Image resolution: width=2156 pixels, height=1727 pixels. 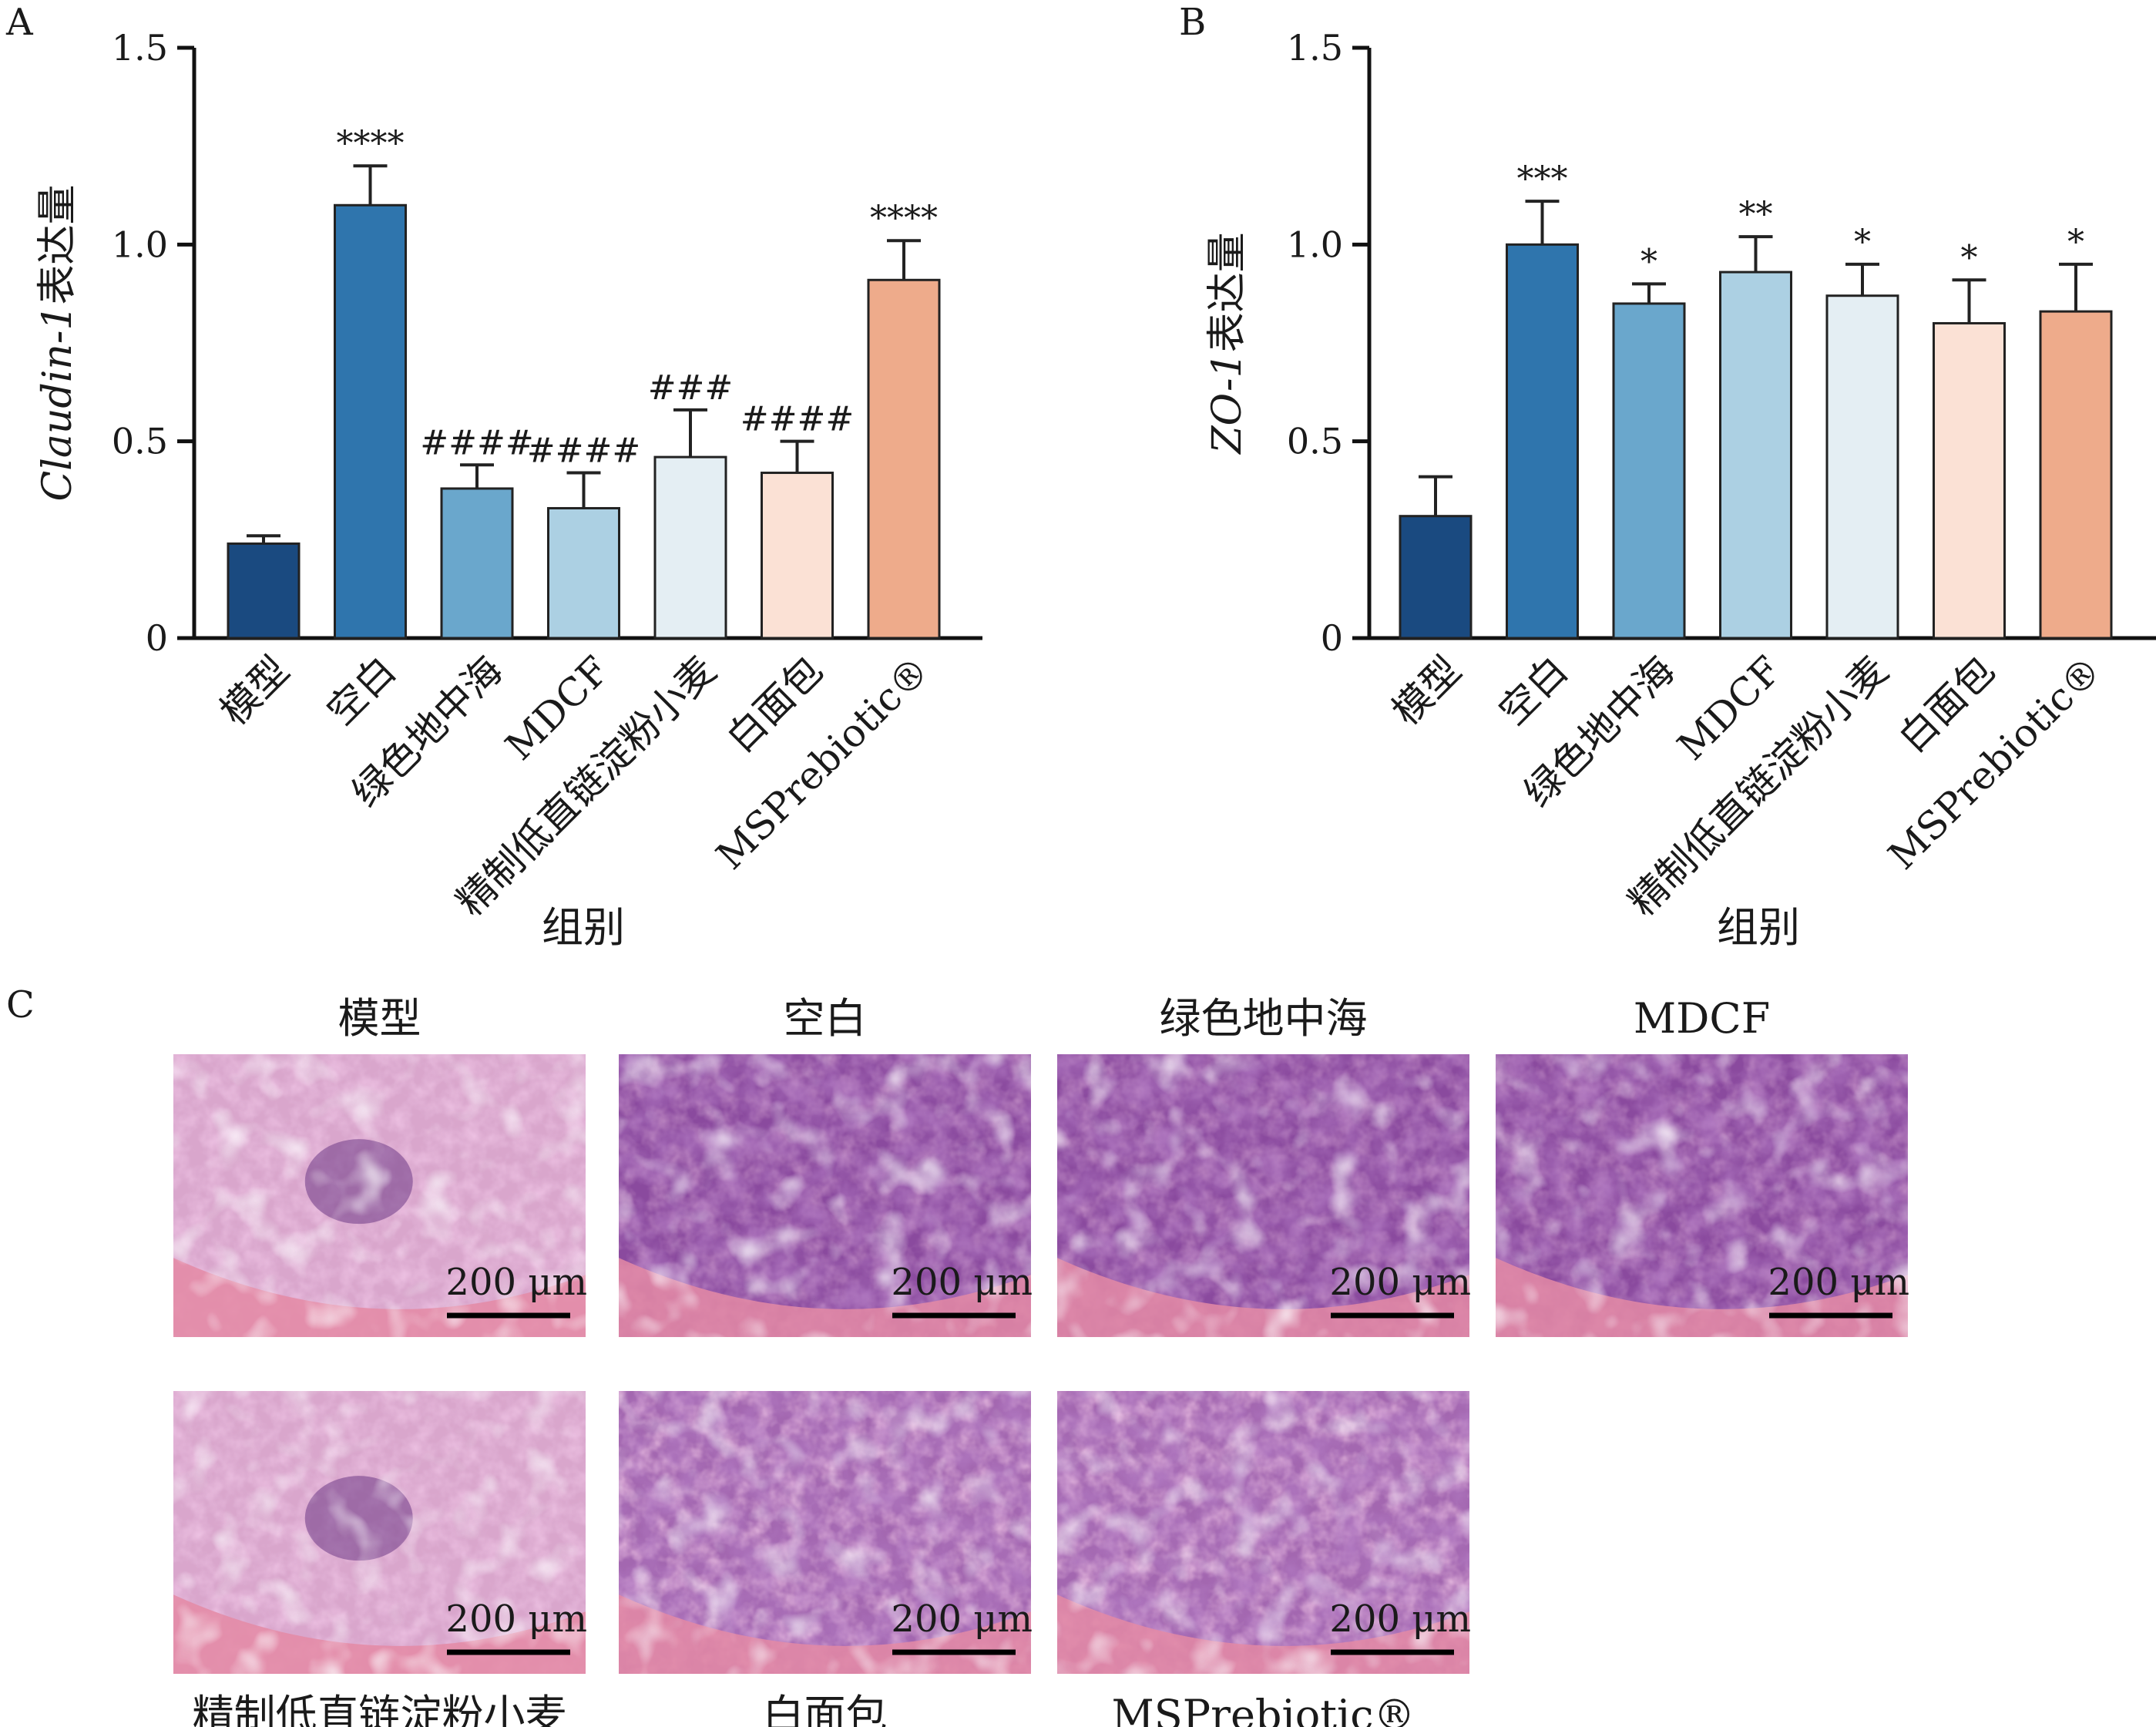 I want to click on histology-image: 200 μm MDCF, so click(x=1702, y=1165).